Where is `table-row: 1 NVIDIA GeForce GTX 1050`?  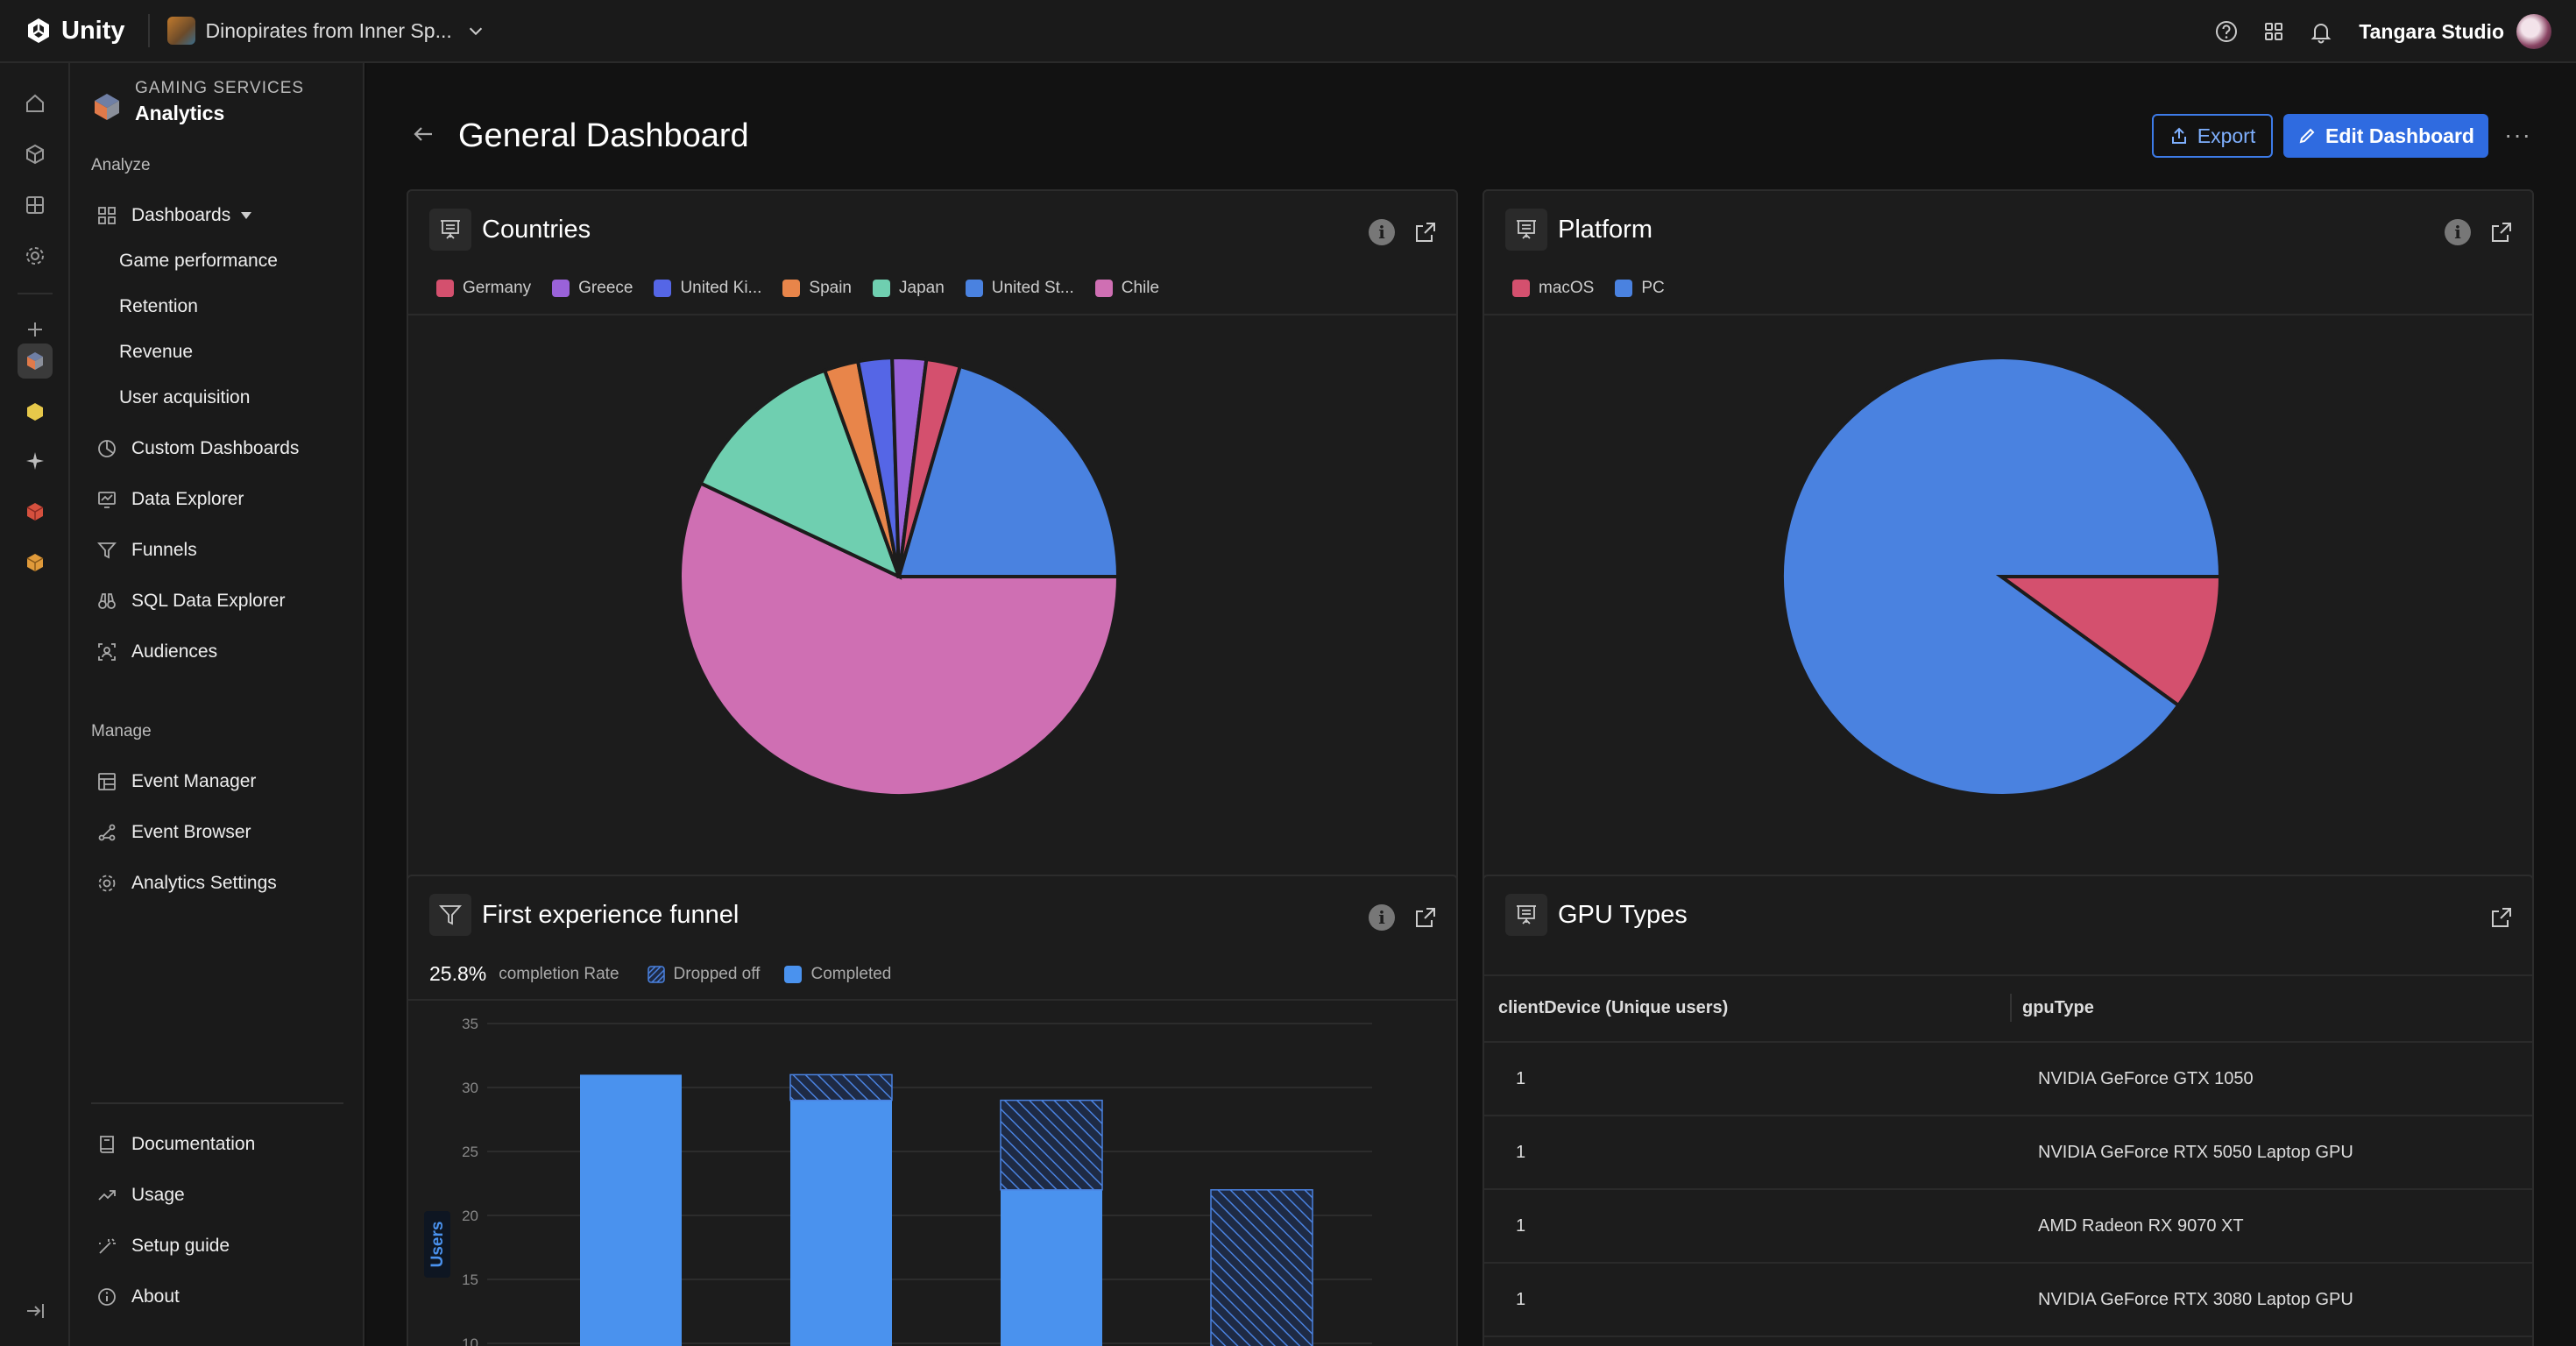
table-row: 1 NVIDIA GeForce GTX 1050 is located at coordinates (2008, 1078).